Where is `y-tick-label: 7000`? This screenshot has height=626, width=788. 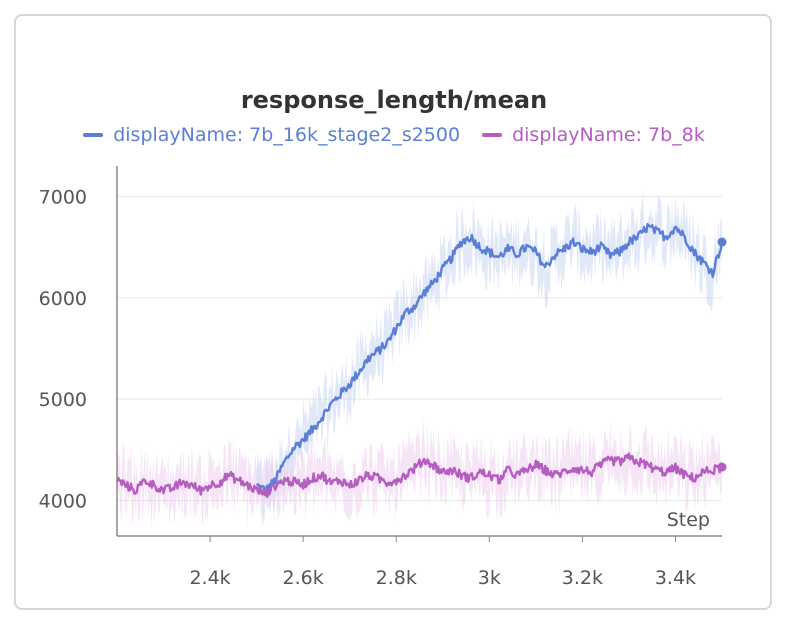
y-tick-label: 7000 is located at coordinates (63, 197).